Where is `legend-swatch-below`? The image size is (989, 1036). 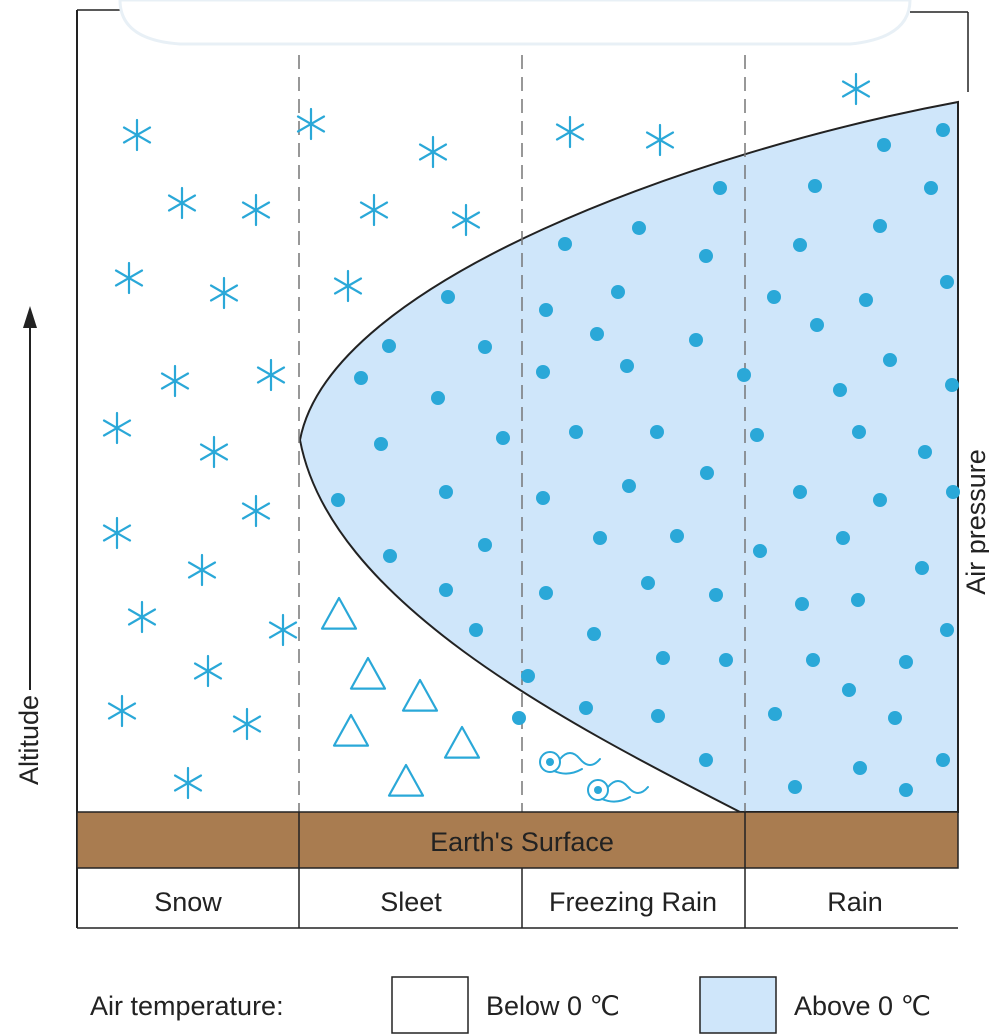 legend-swatch-below is located at coordinates (430, 1005).